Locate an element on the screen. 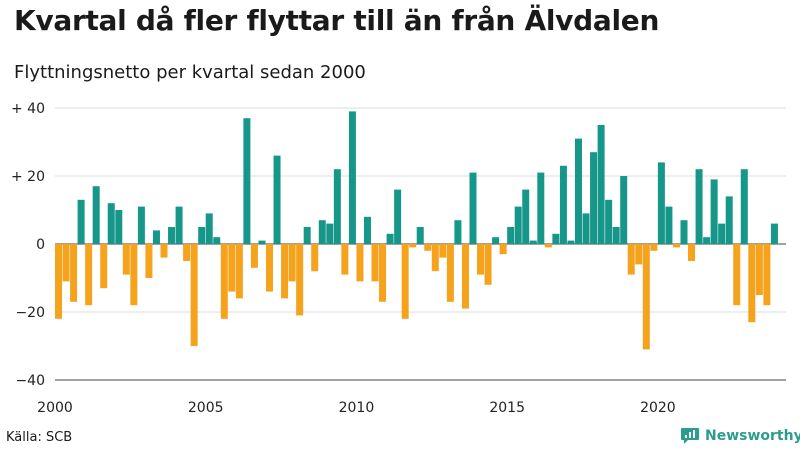 The height and width of the screenshot is (450, 800). x-tick-label: 2005 is located at coordinates (206, 408).